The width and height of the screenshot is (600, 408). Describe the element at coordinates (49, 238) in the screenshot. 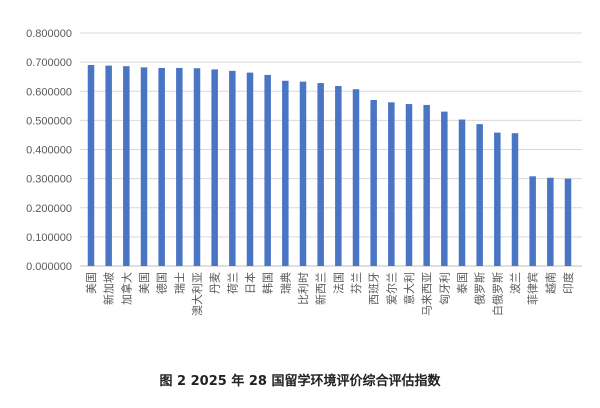

I see `y-tick-label: 0.100000` at that location.